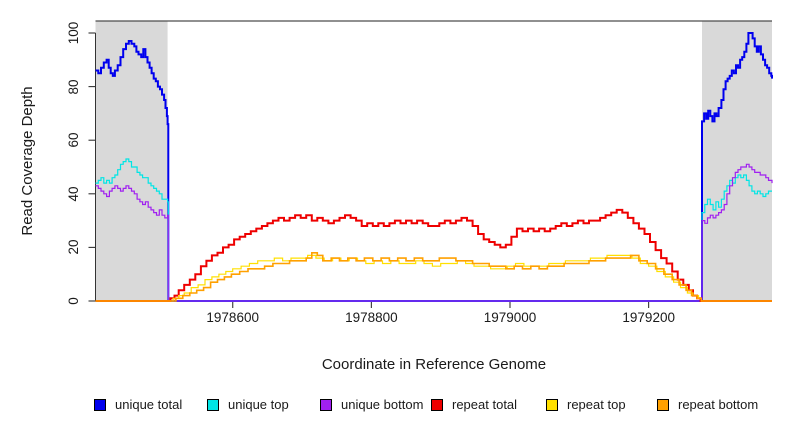 This screenshot has height=432, width=792. I want to click on legend-label: unique total, so click(149, 404).